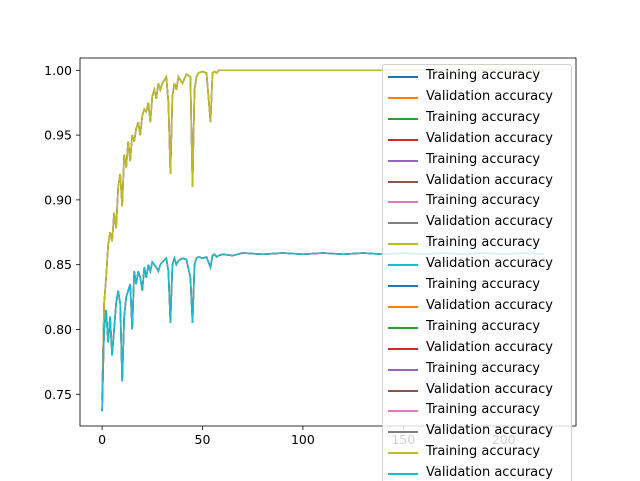 The width and height of the screenshot is (640, 481). Describe the element at coordinates (58, 329) in the screenshot. I see `y-tick-label: 0.80` at that location.